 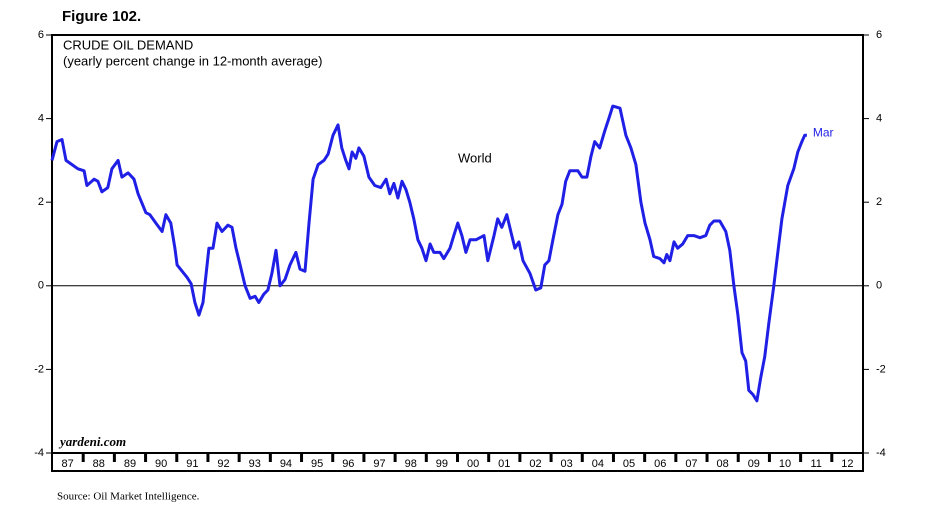 I want to click on y-tick-label-left: 6, so click(x=41, y=35).